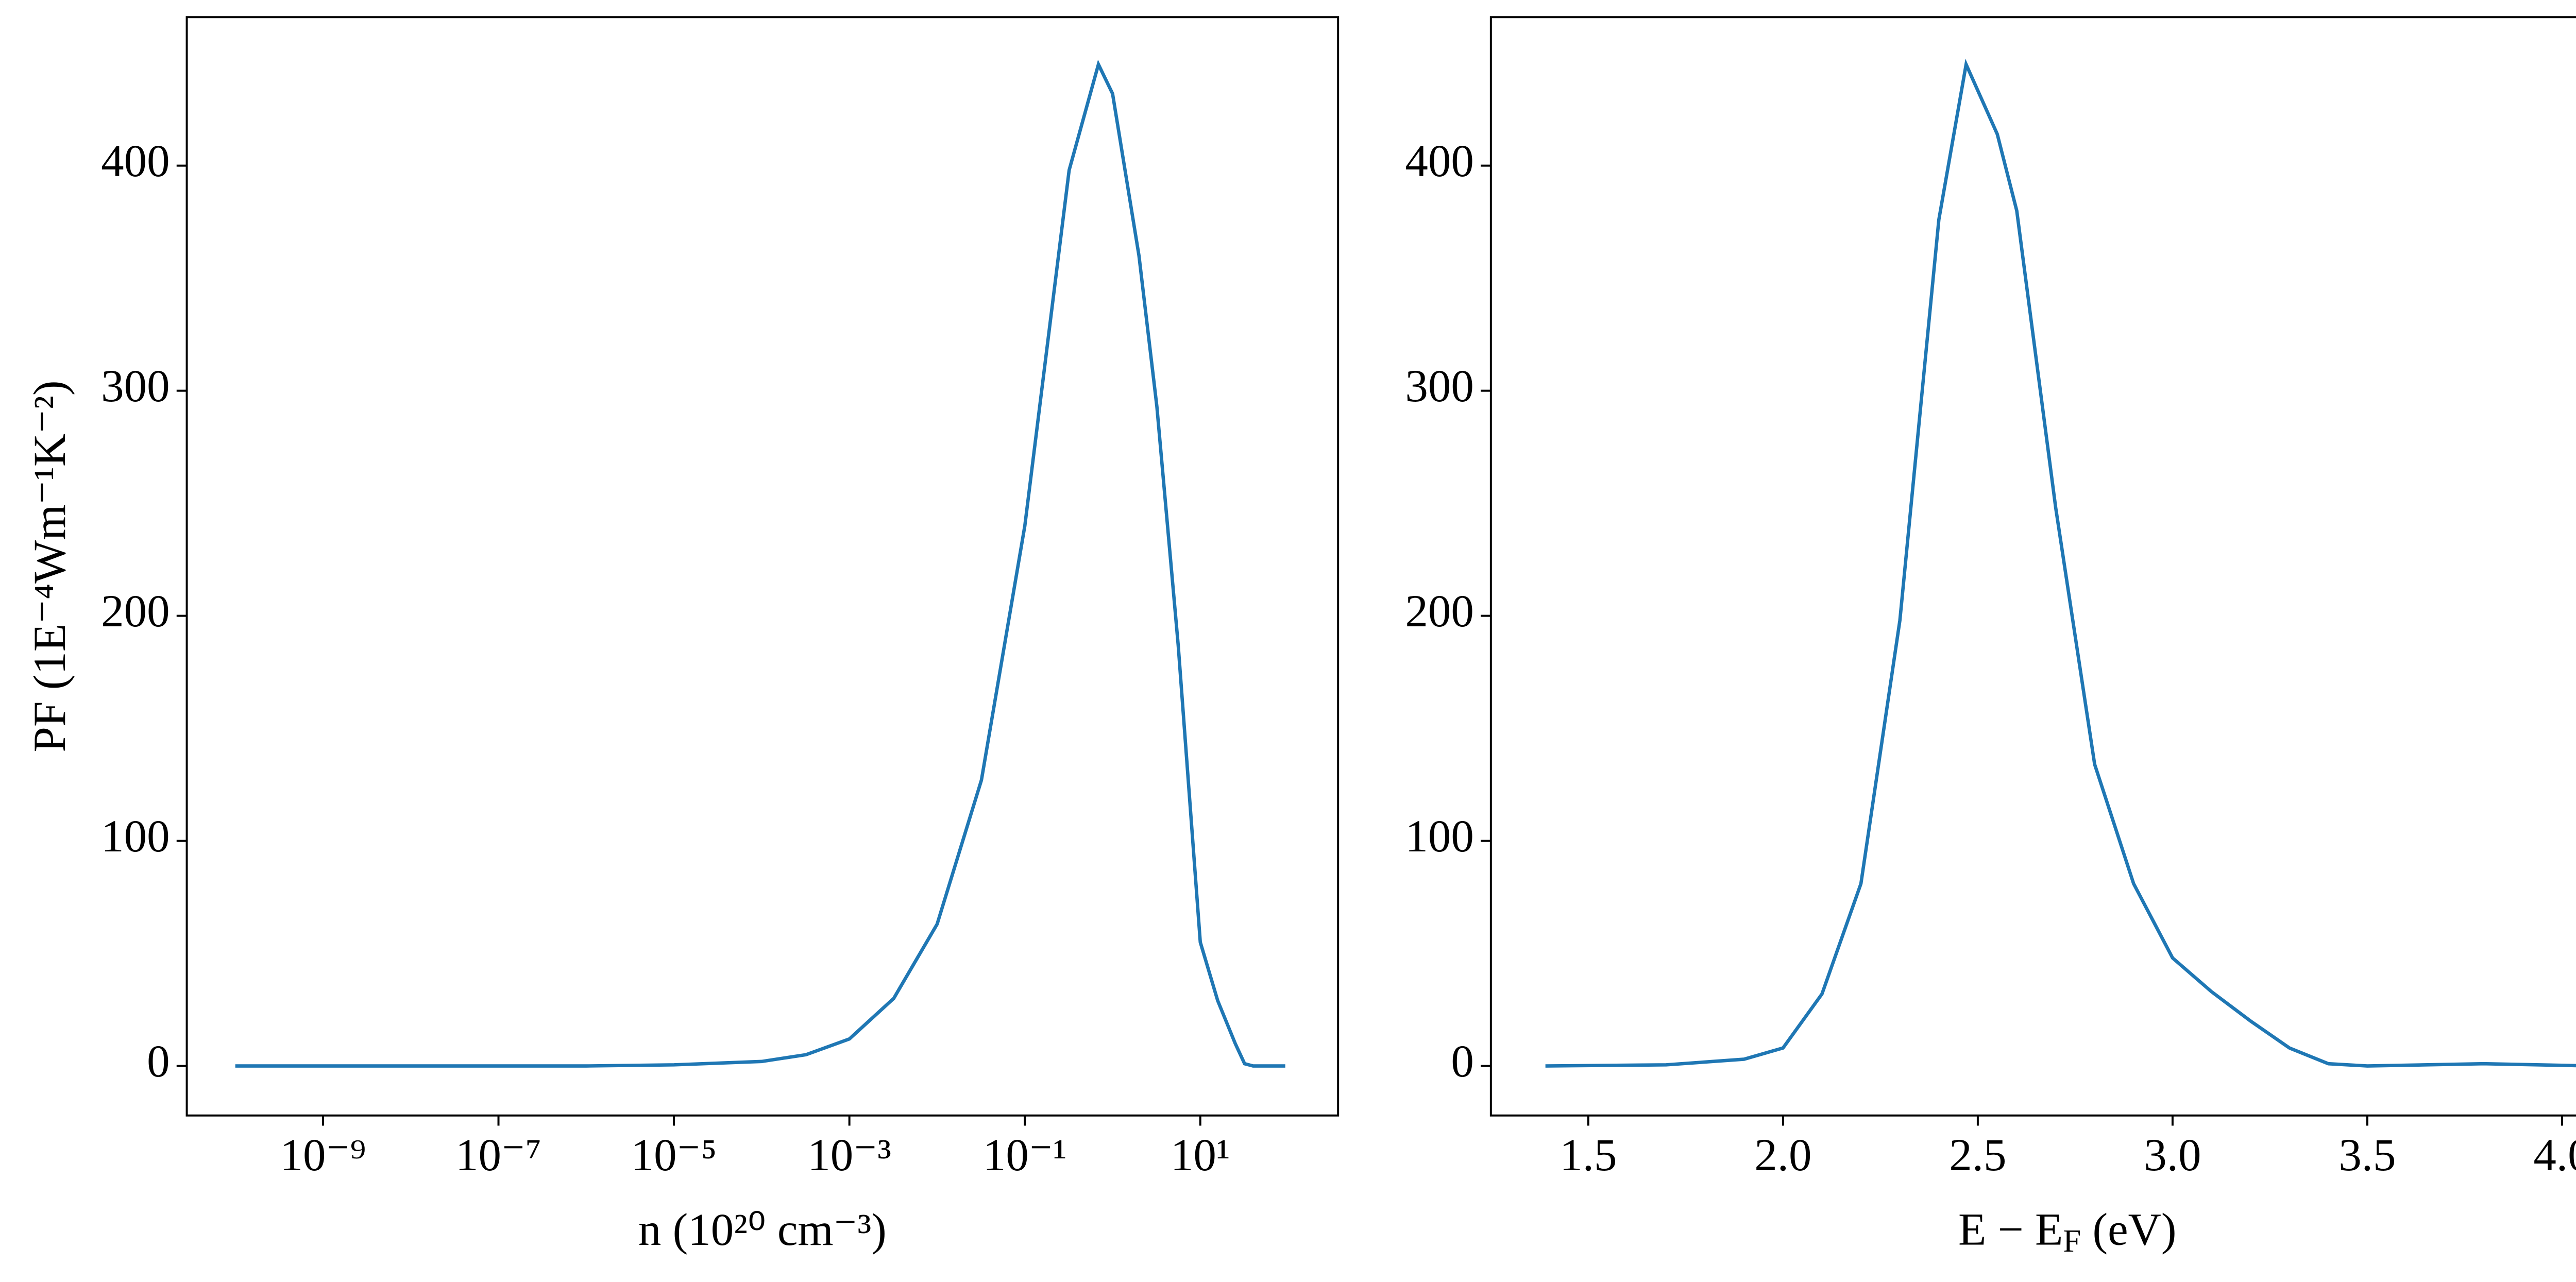 This screenshot has width=2576, height=1282. What do you see at coordinates (1977, 1155) in the screenshot?
I see `x-tick-label: 2.5` at bounding box center [1977, 1155].